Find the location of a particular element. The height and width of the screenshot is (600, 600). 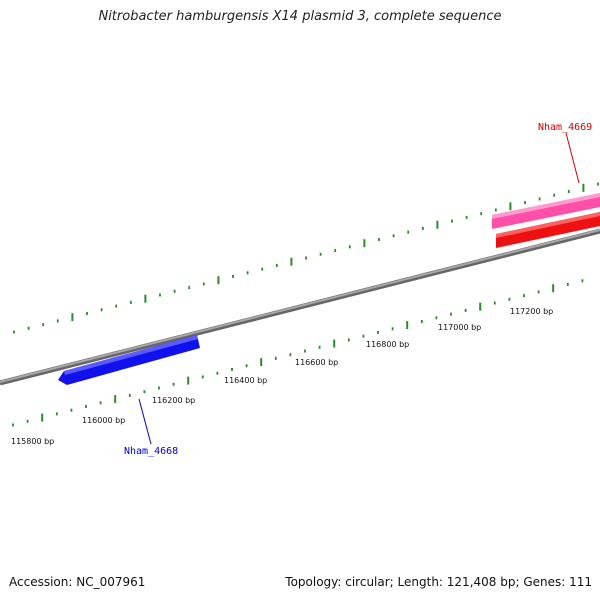

bp-scale-label: 116400 bp is located at coordinates (245, 380).